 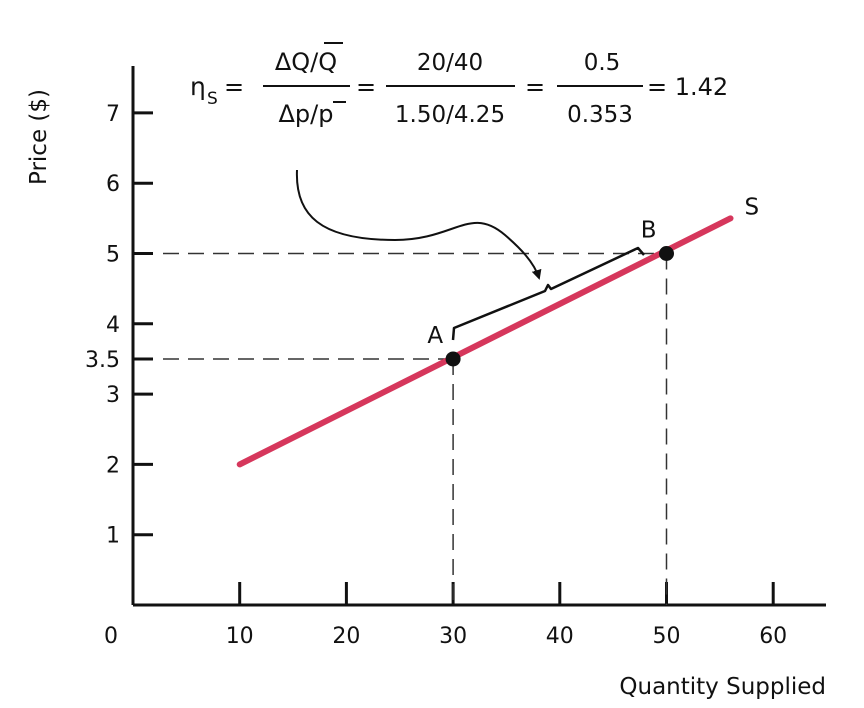 I want to click on arc-brace, so click(x=548, y=293).